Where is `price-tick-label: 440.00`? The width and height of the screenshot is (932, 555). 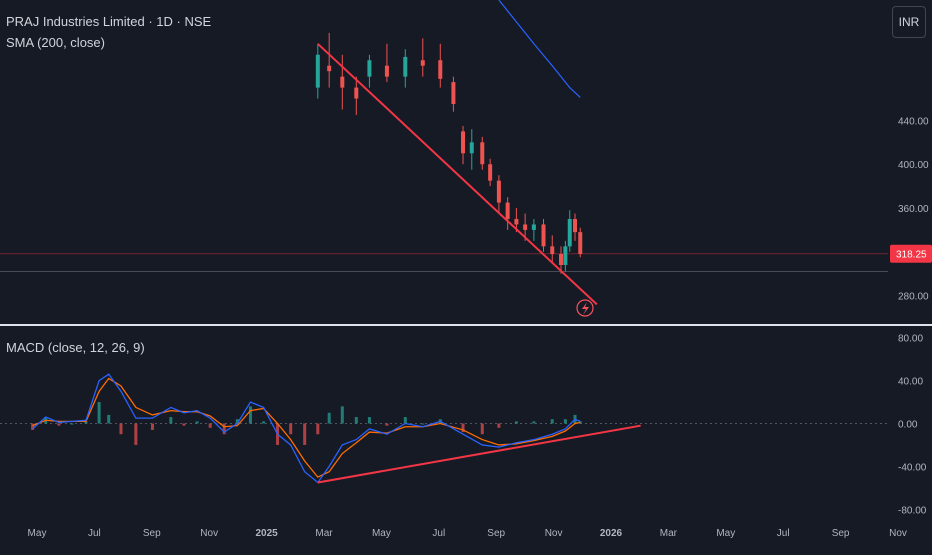
price-tick-label: 440.00 is located at coordinates (913, 121).